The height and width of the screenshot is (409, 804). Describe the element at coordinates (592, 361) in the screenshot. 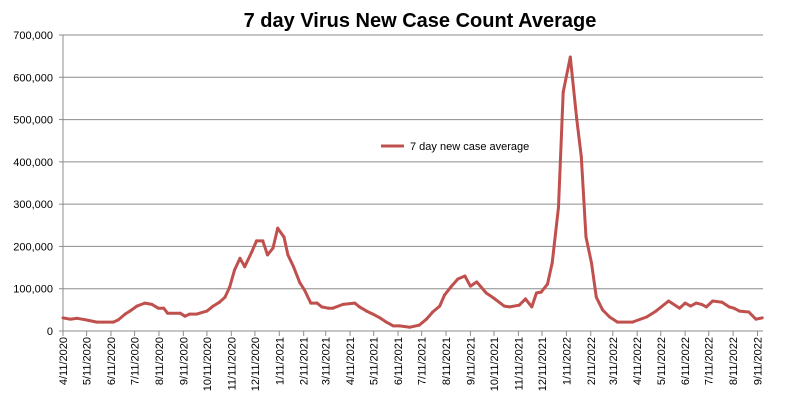

I see `x-tick-label: 2/11/2022` at that location.